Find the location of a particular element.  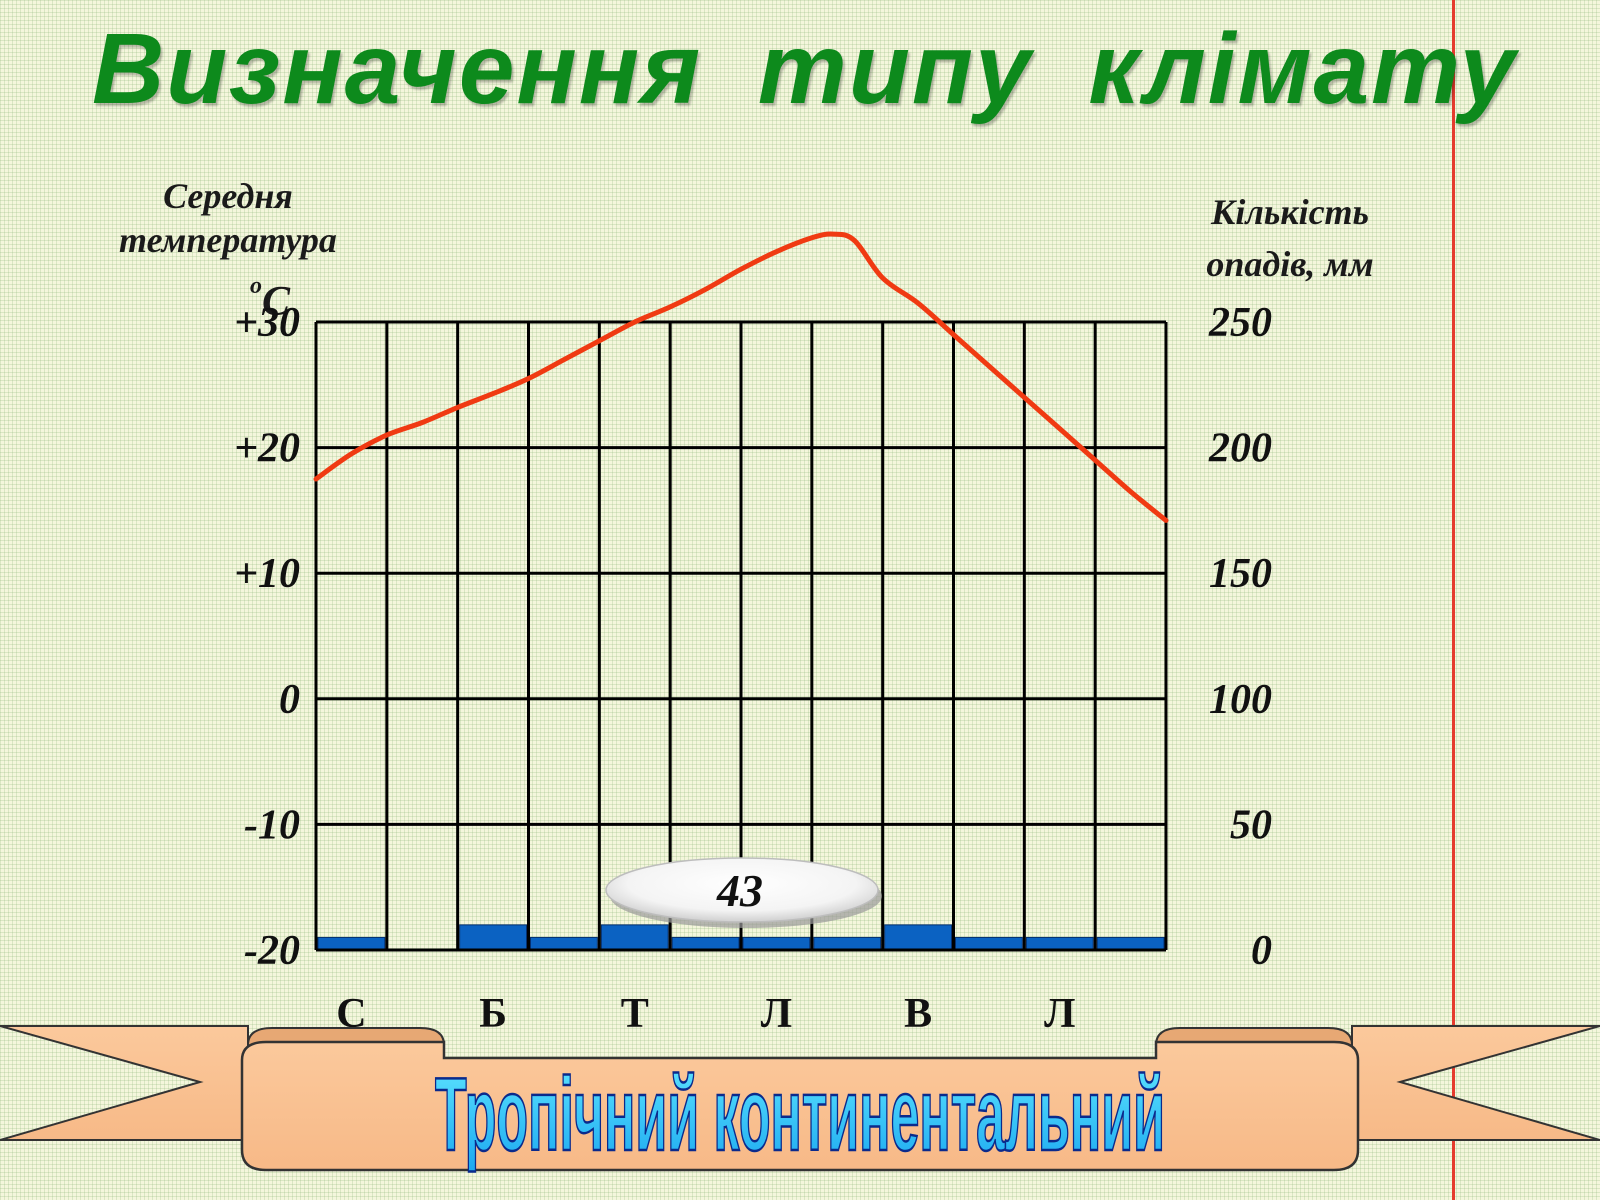

page-title: Визначення типу клімату is located at coordinates (805, 69).